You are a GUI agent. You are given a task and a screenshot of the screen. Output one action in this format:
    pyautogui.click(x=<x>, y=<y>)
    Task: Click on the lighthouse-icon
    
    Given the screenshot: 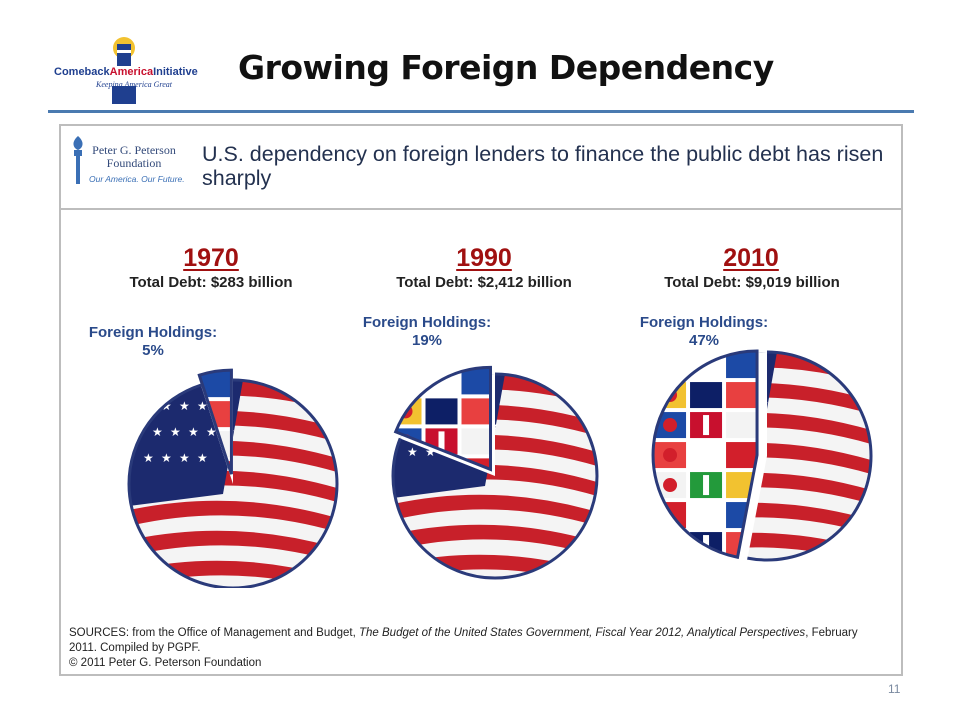 What is the action you would take?
    pyautogui.click(x=124, y=70)
    